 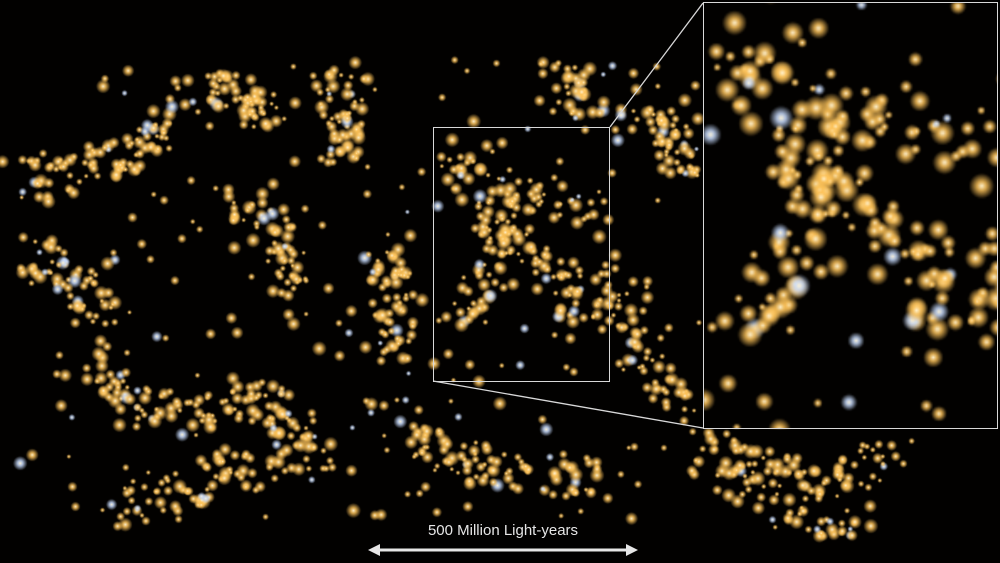 I want to click on arrow-left-icon, so click(x=374, y=550).